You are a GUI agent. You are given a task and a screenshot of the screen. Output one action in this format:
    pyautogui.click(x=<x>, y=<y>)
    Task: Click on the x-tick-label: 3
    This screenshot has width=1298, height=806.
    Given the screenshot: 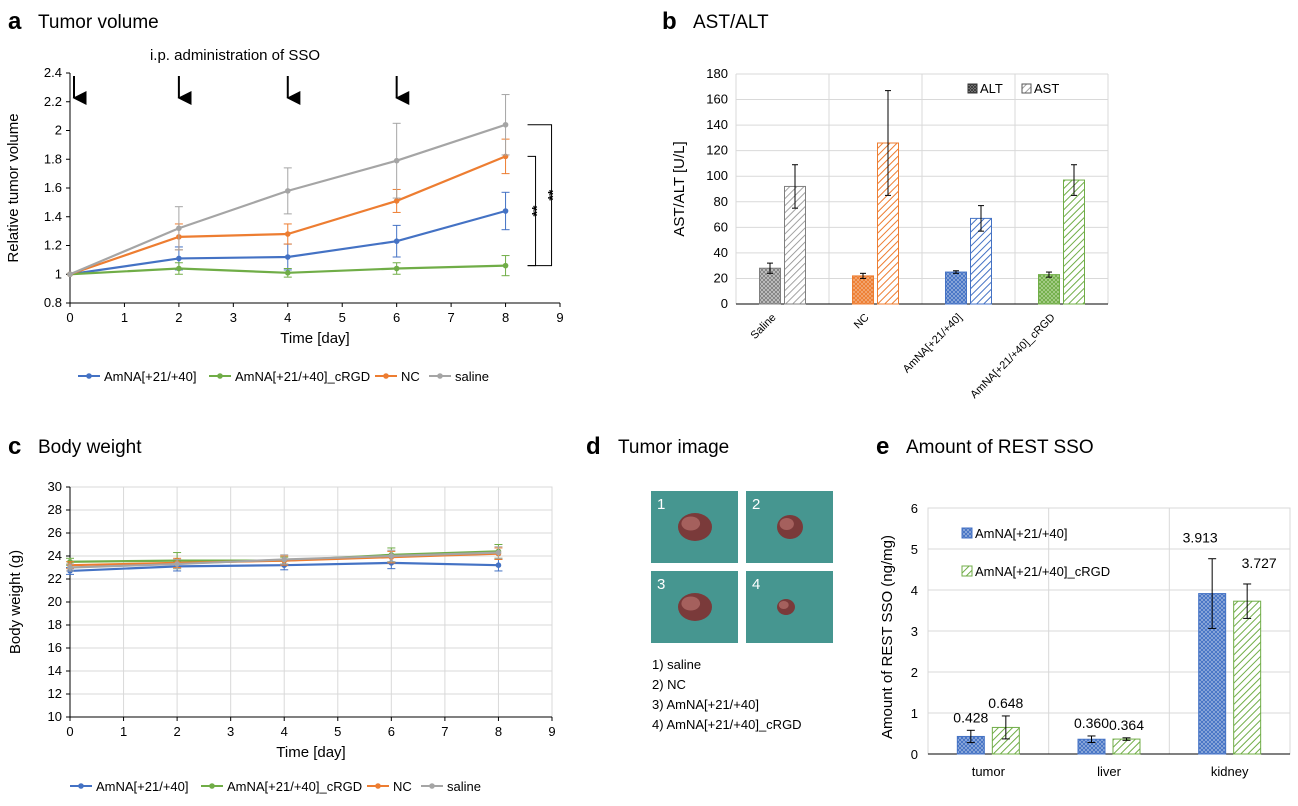 What is the action you would take?
    pyautogui.click(x=230, y=731)
    